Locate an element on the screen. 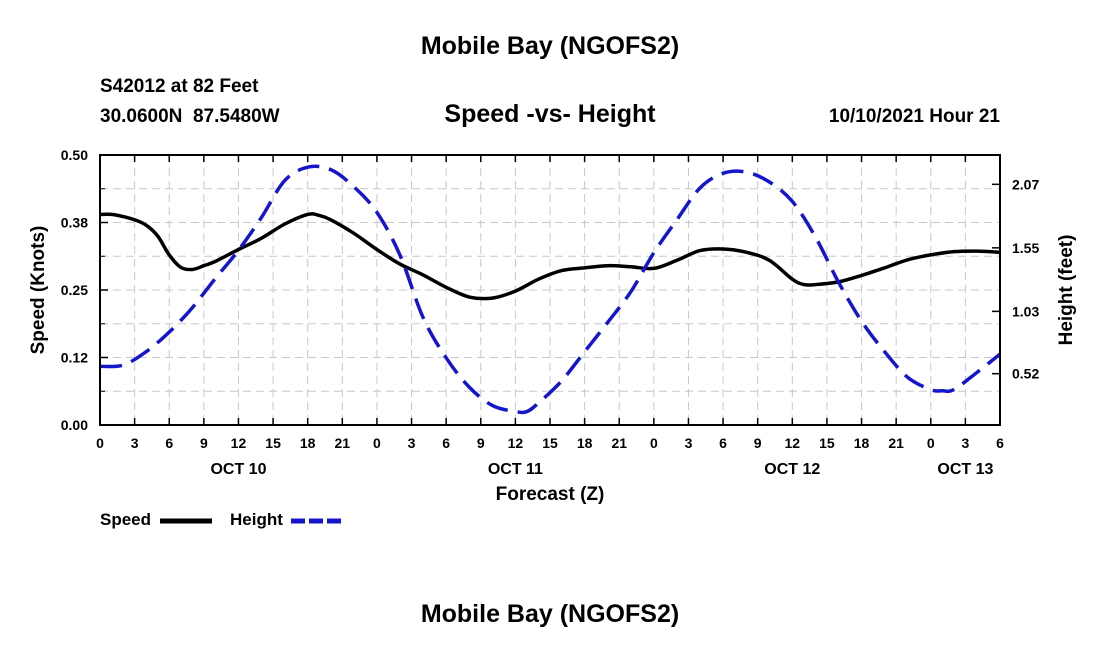  station-coords: 30.0600N 87.5480W is located at coordinates (190, 116).